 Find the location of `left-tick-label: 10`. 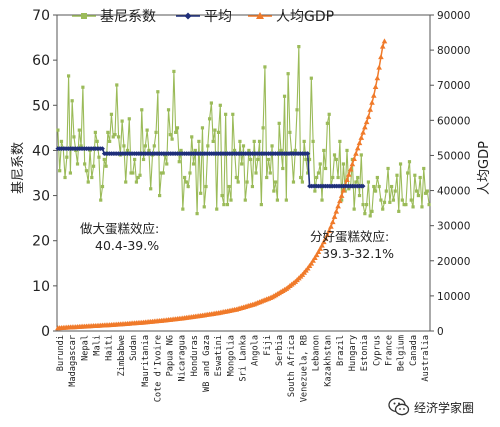

left-tick-label: 10 is located at coordinates (41, 287).